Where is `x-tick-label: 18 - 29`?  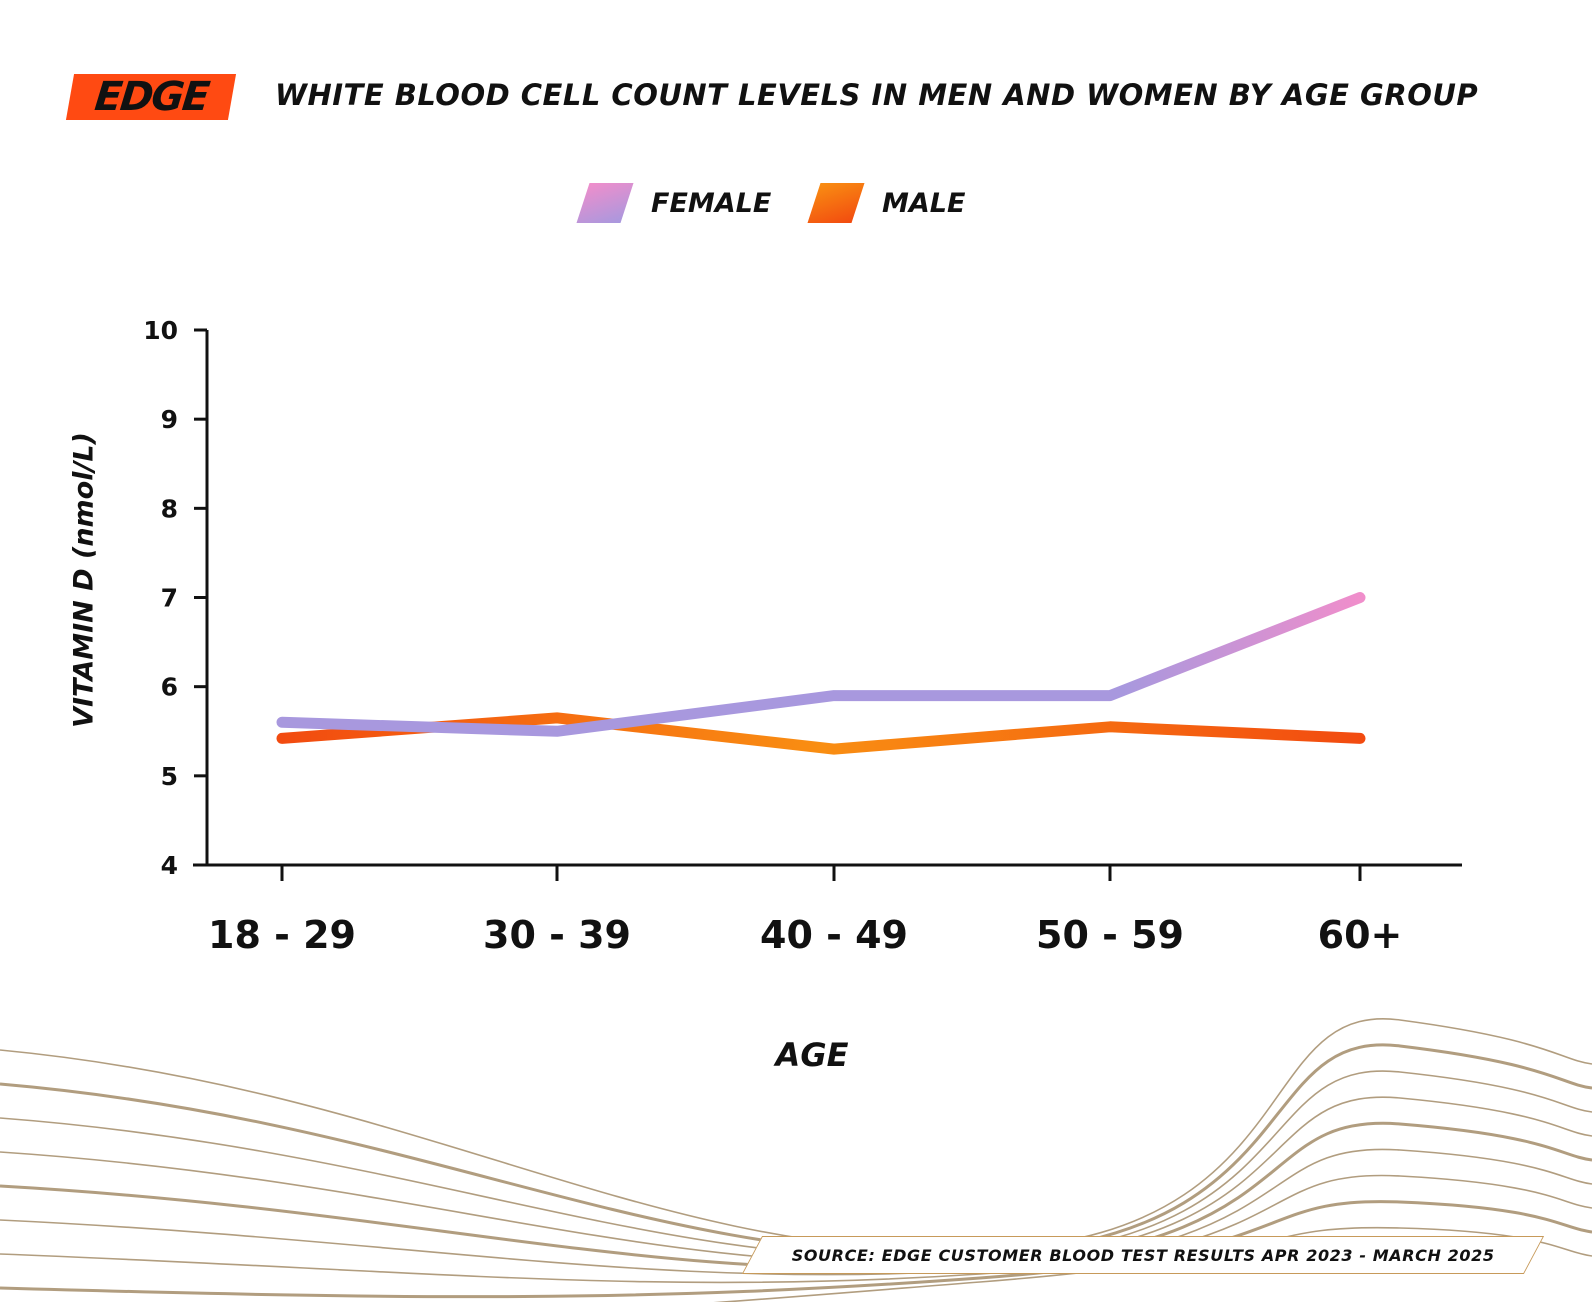
x-tick-label: 18 - 29 is located at coordinates (282, 935).